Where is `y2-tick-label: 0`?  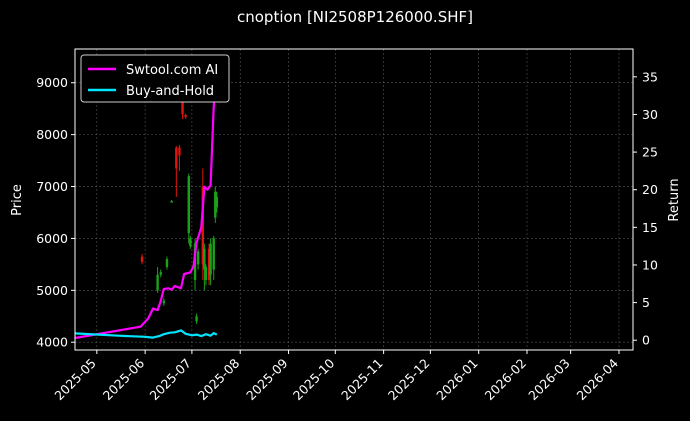
y2-tick-label: 0 is located at coordinates (646, 340).